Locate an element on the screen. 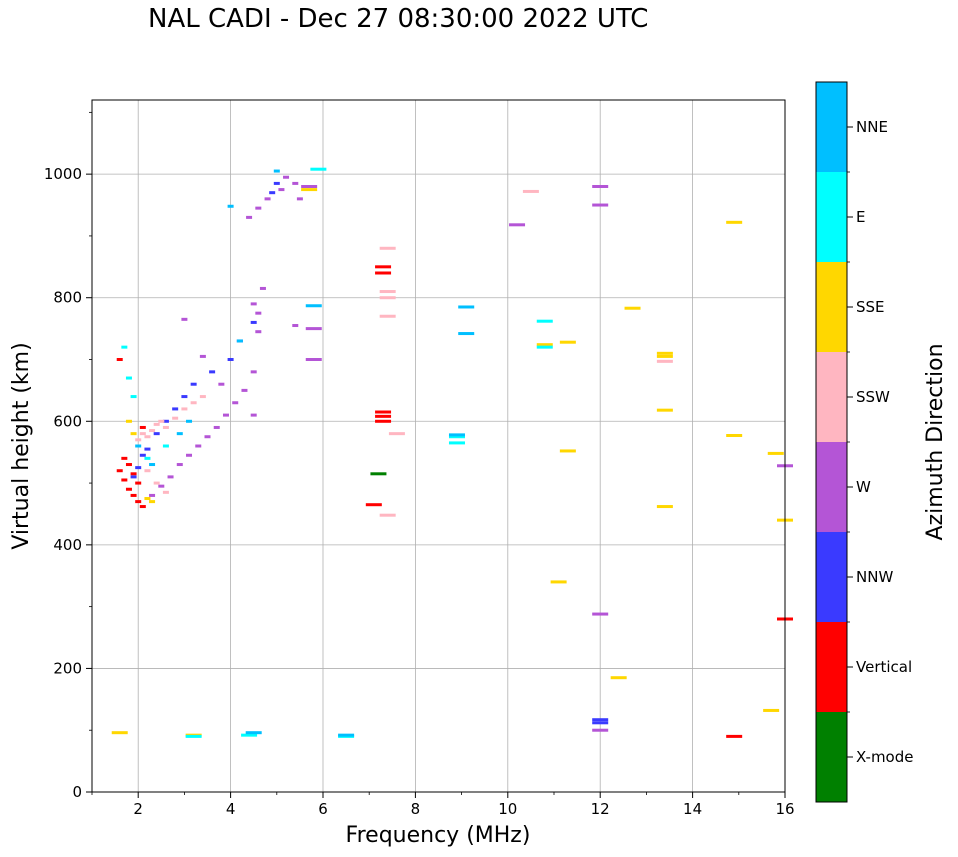  x-tick-label: 16 is located at coordinates (784, 809).